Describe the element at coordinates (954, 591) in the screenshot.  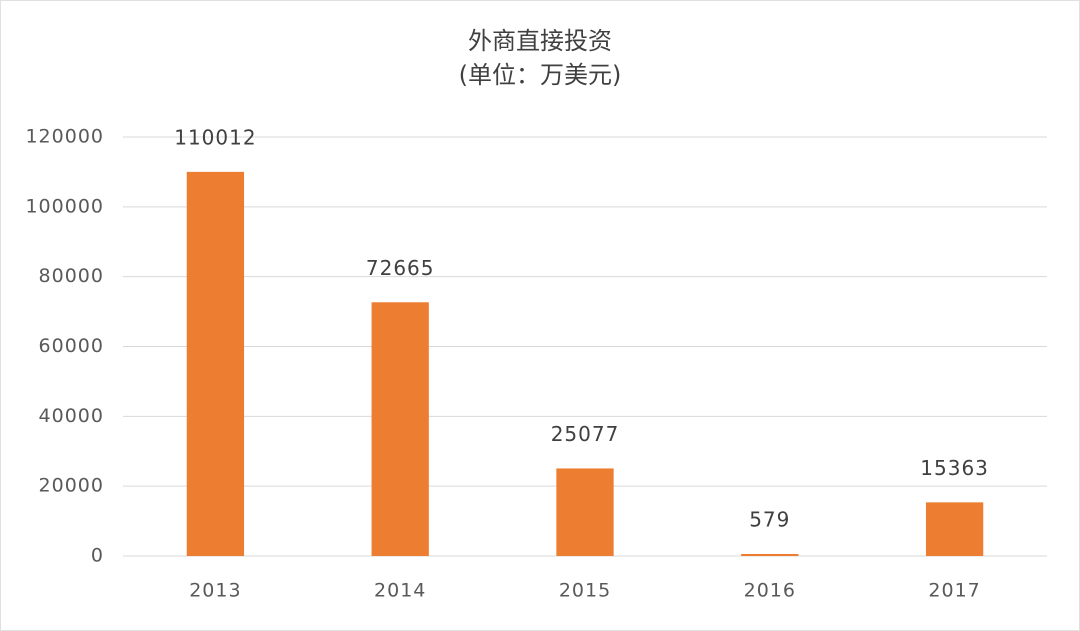
I see `x-tick-label: 2017` at that location.